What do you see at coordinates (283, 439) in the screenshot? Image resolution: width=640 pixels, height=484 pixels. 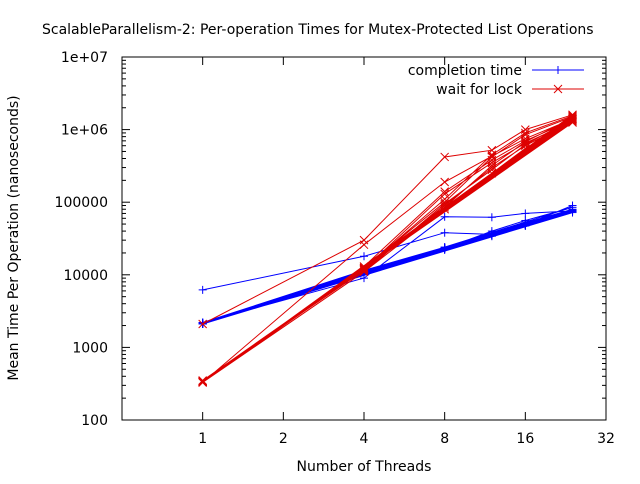 I see `x-tick-label: 2` at bounding box center [283, 439].